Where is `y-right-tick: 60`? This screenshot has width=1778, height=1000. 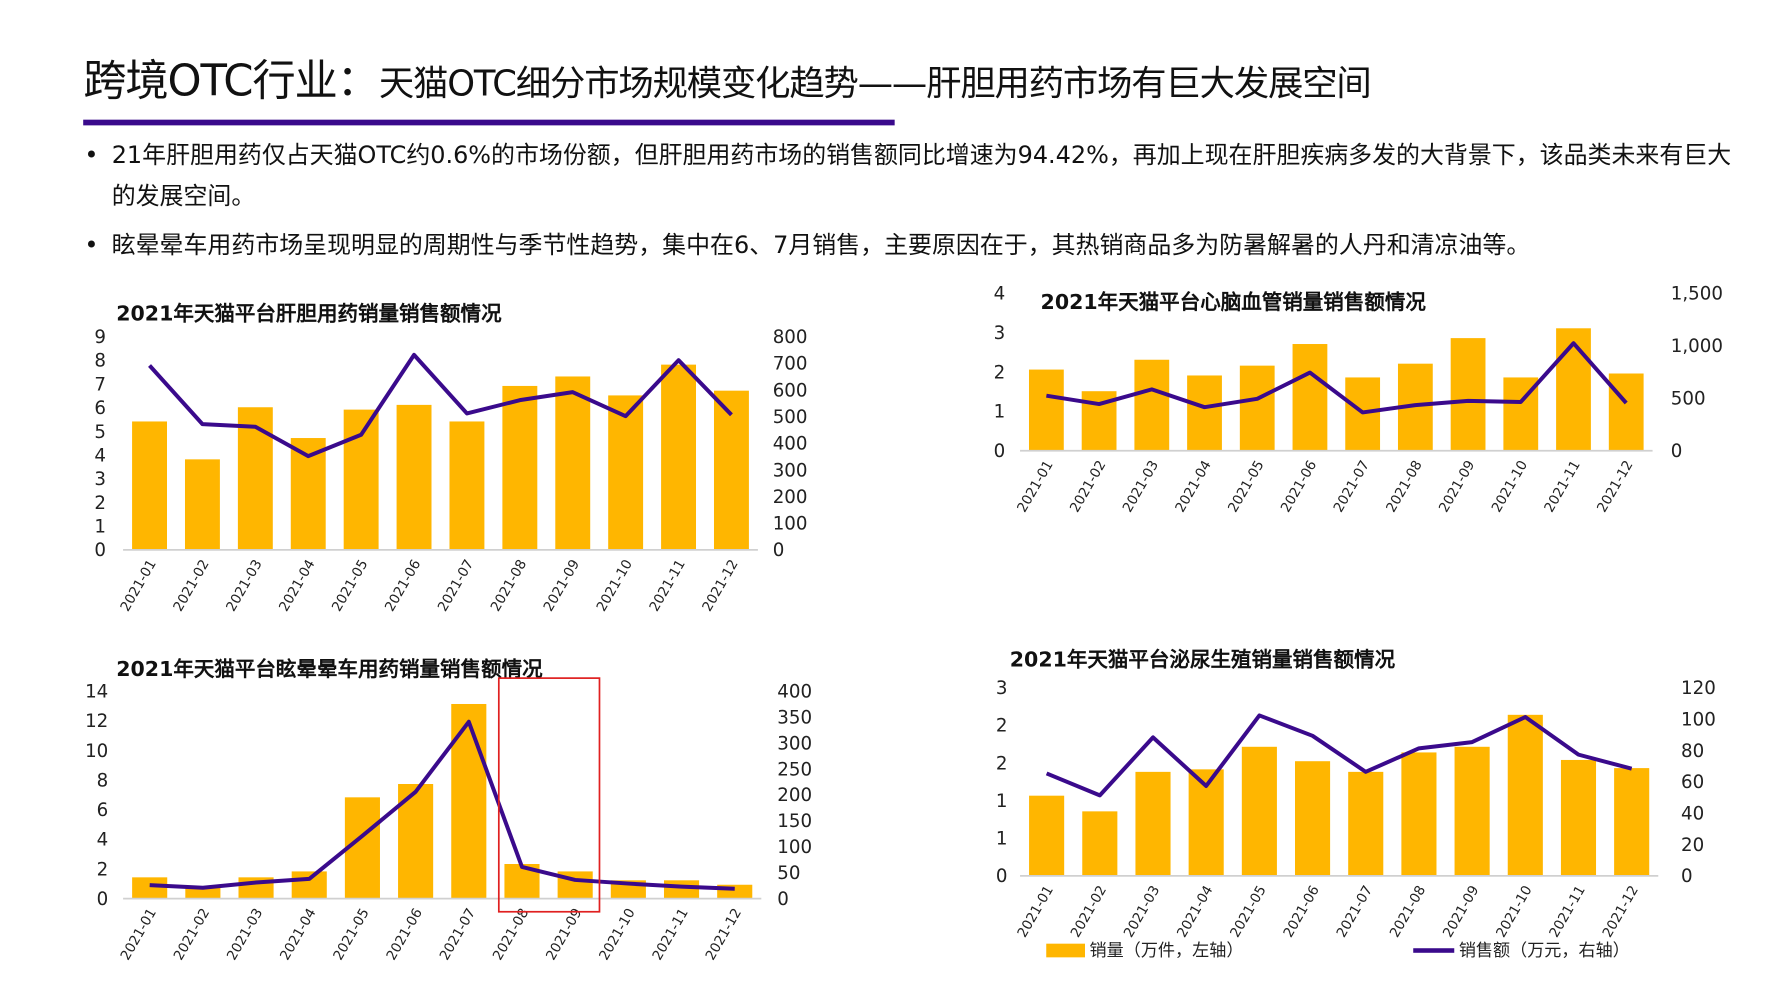 y-right-tick: 60 is located at coordinates (1692, 782).